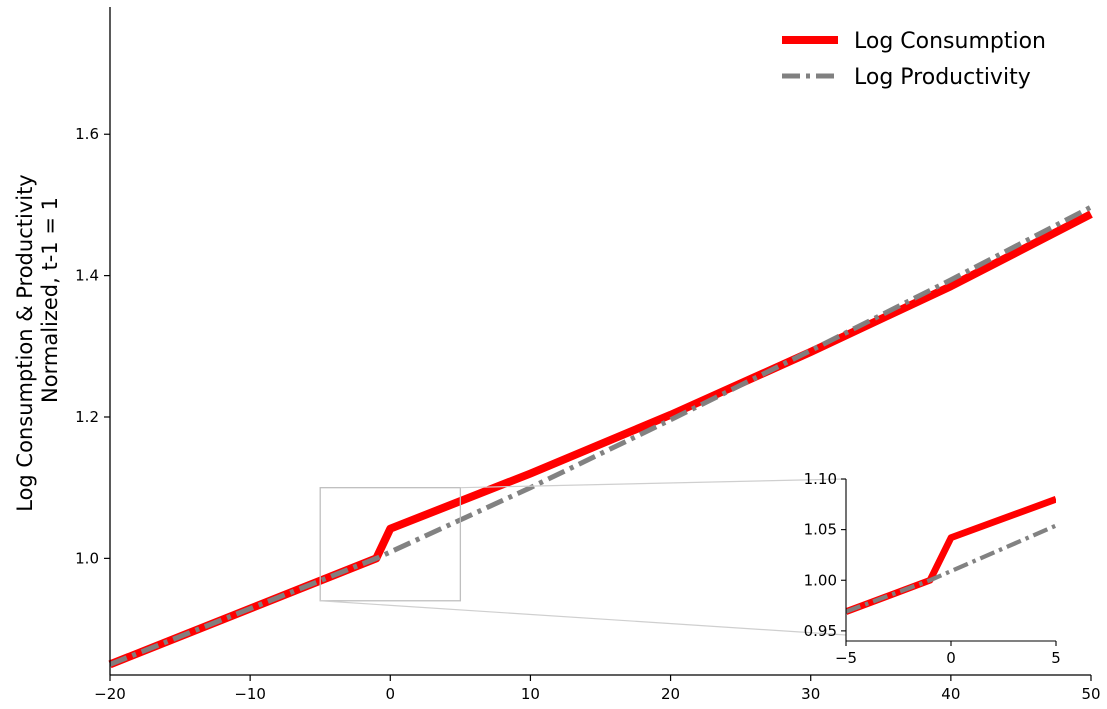  What do you see at coordinates (87, 276) in the screenshot?
I see `y-tick-label: 1.4` at bounding box center [87, 276].